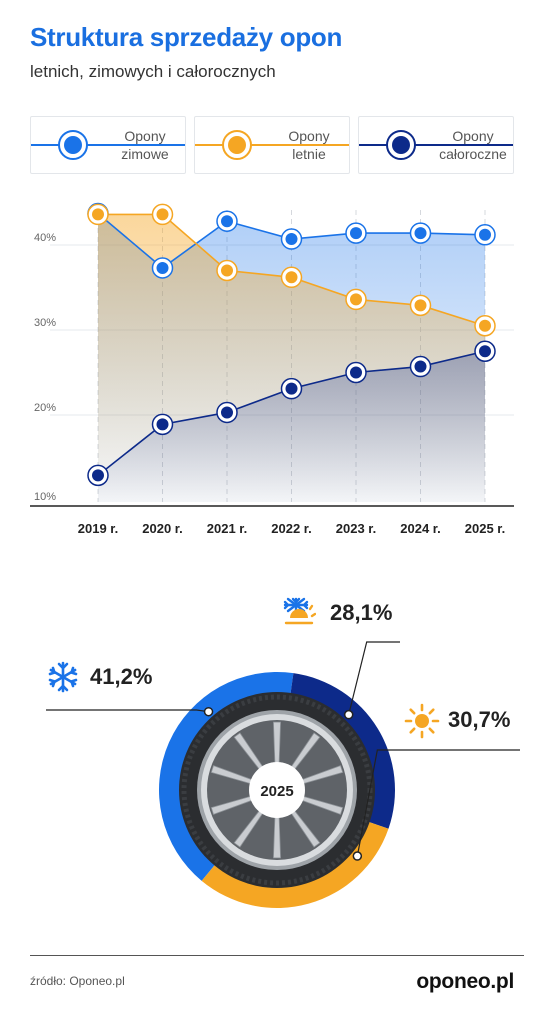 The height and width of the screenshot is (1024, 554). I want to click on legend-item-summer: Opony letnie, so click(272, 145).